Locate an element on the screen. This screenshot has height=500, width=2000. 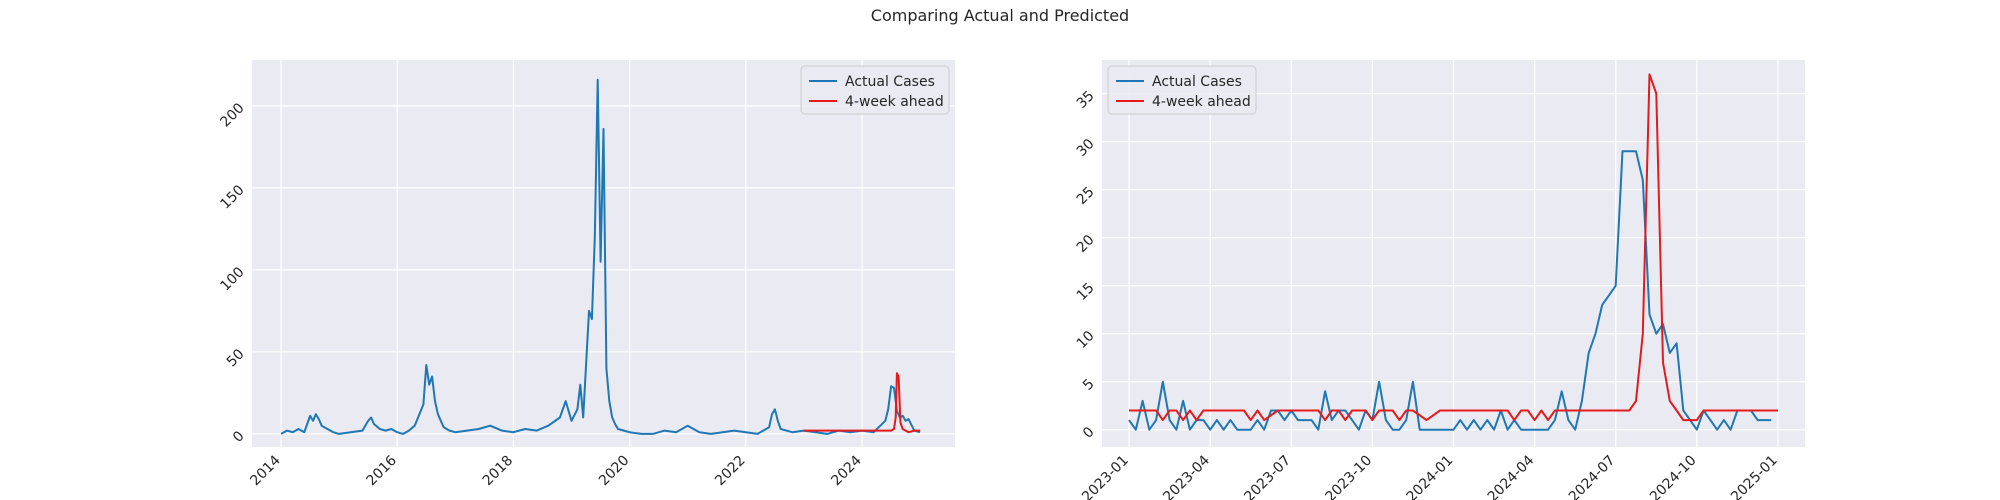
y-tick-label: 25 is located at coordinates (1086, 196).